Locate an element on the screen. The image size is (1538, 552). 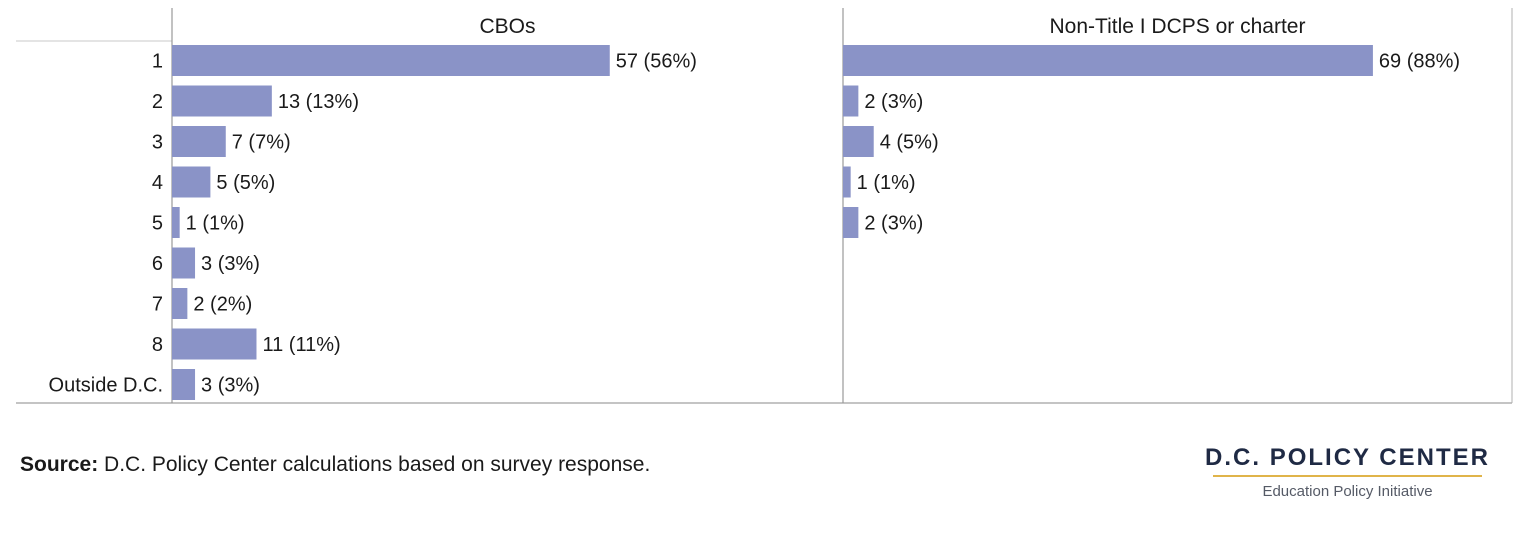
bar-panel1-row5 is located at coordinates (176, 222).